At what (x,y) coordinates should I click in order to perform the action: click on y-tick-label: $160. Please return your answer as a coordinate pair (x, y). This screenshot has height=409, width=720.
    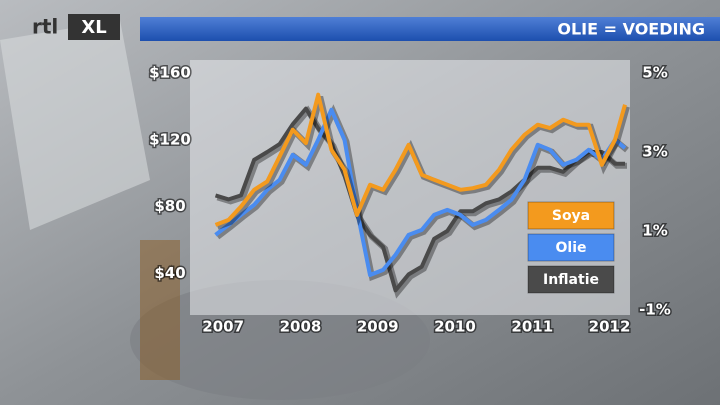
    Looking at the image, I should click on (170, 73).